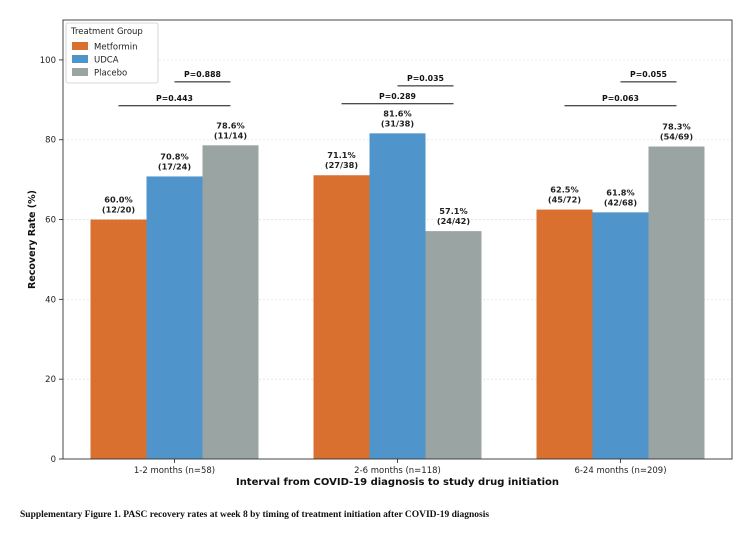 The image size is (749, 533). What do you see at coordinates (80, 59) in the screenshot?
I see `legend-swatch-udca` at bounding box center [80, 59].